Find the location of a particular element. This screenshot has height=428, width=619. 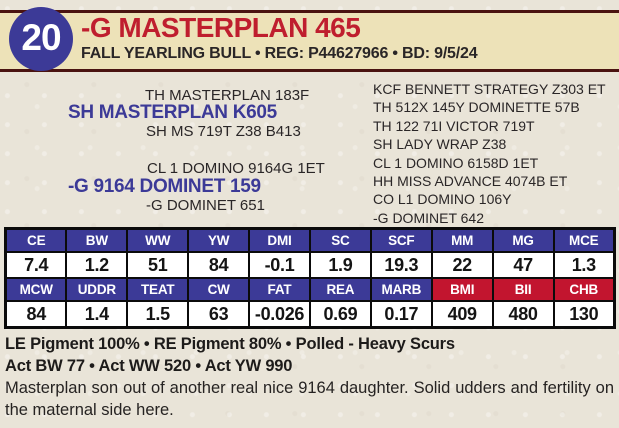

epd-value-row-1: 7.4 1.2 51 84 -0.1 1.9 19.3 22 47 1.3 is located at coordinates (310, 265).